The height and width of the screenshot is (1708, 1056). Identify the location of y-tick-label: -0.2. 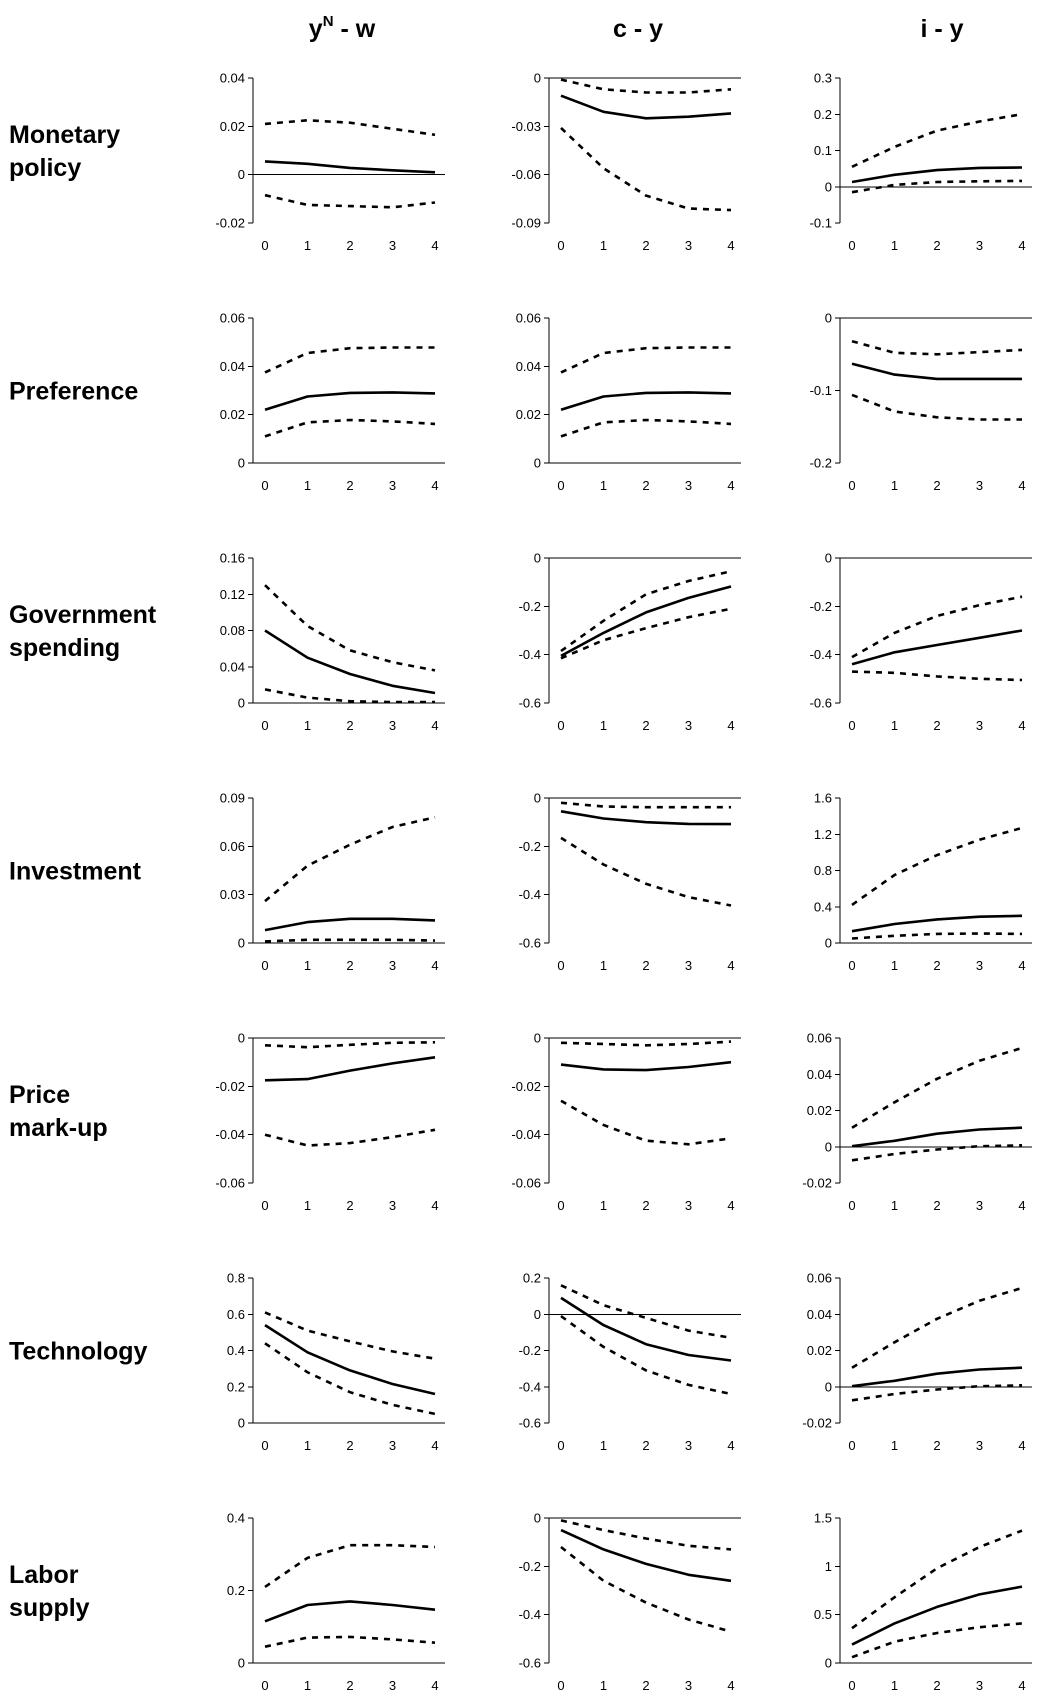
(530, 1350).